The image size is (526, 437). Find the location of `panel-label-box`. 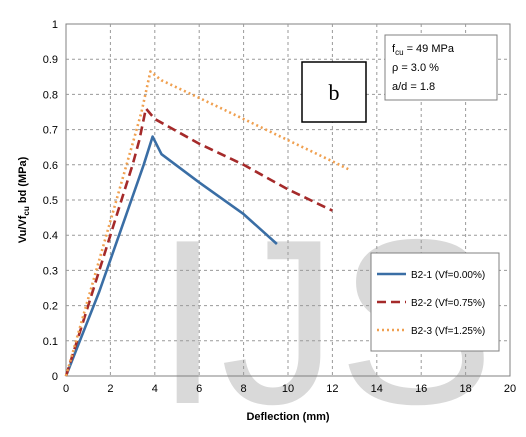

panel-label-box is located at coordinates (334, 92).